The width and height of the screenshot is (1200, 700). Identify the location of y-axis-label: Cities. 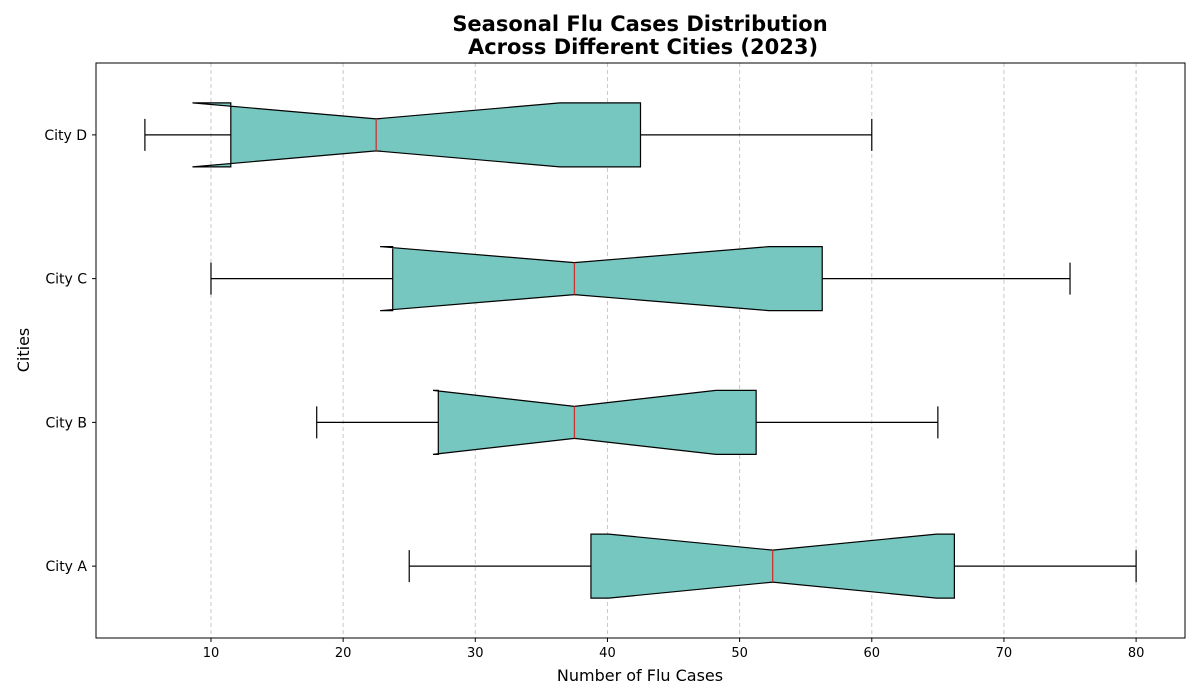
(23, 350).